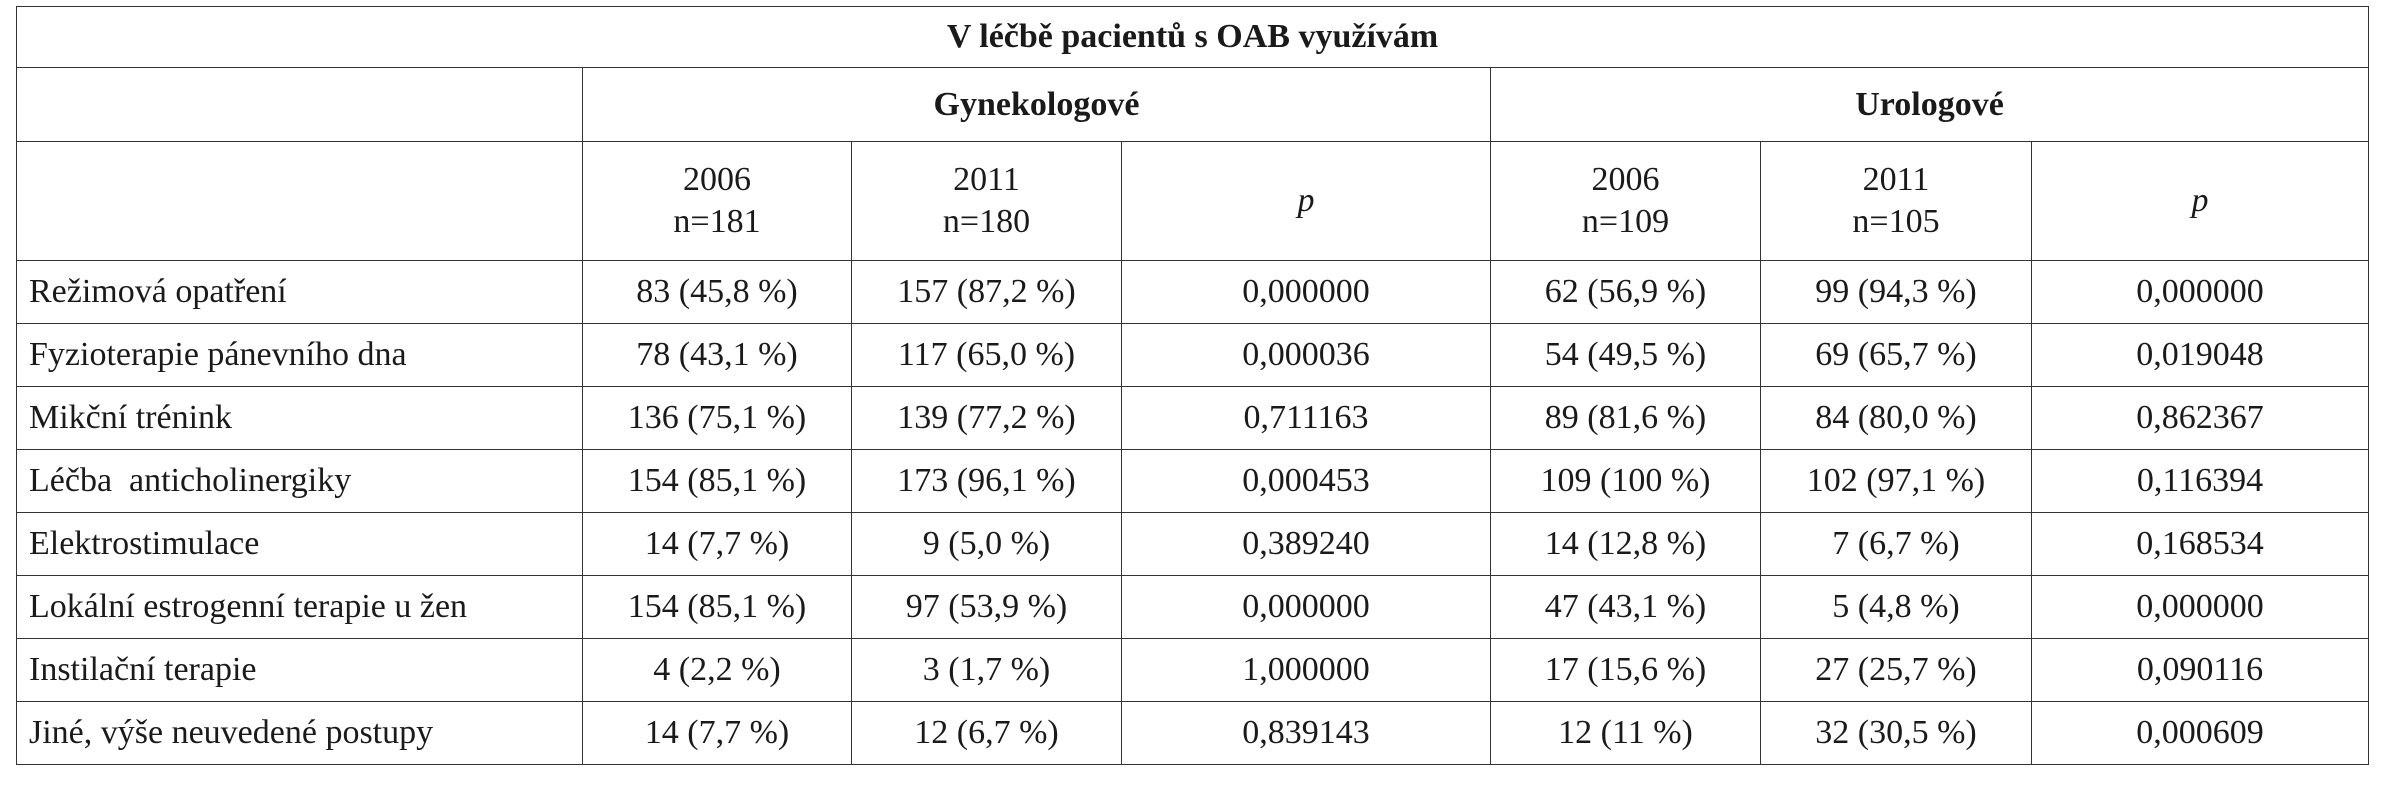 The image size is (2382, 800). What do you see at coordinates (717, 292) in the screenshot?
I see `table-cell: 83 (45,8 %)` at bounding box center [717, 292].